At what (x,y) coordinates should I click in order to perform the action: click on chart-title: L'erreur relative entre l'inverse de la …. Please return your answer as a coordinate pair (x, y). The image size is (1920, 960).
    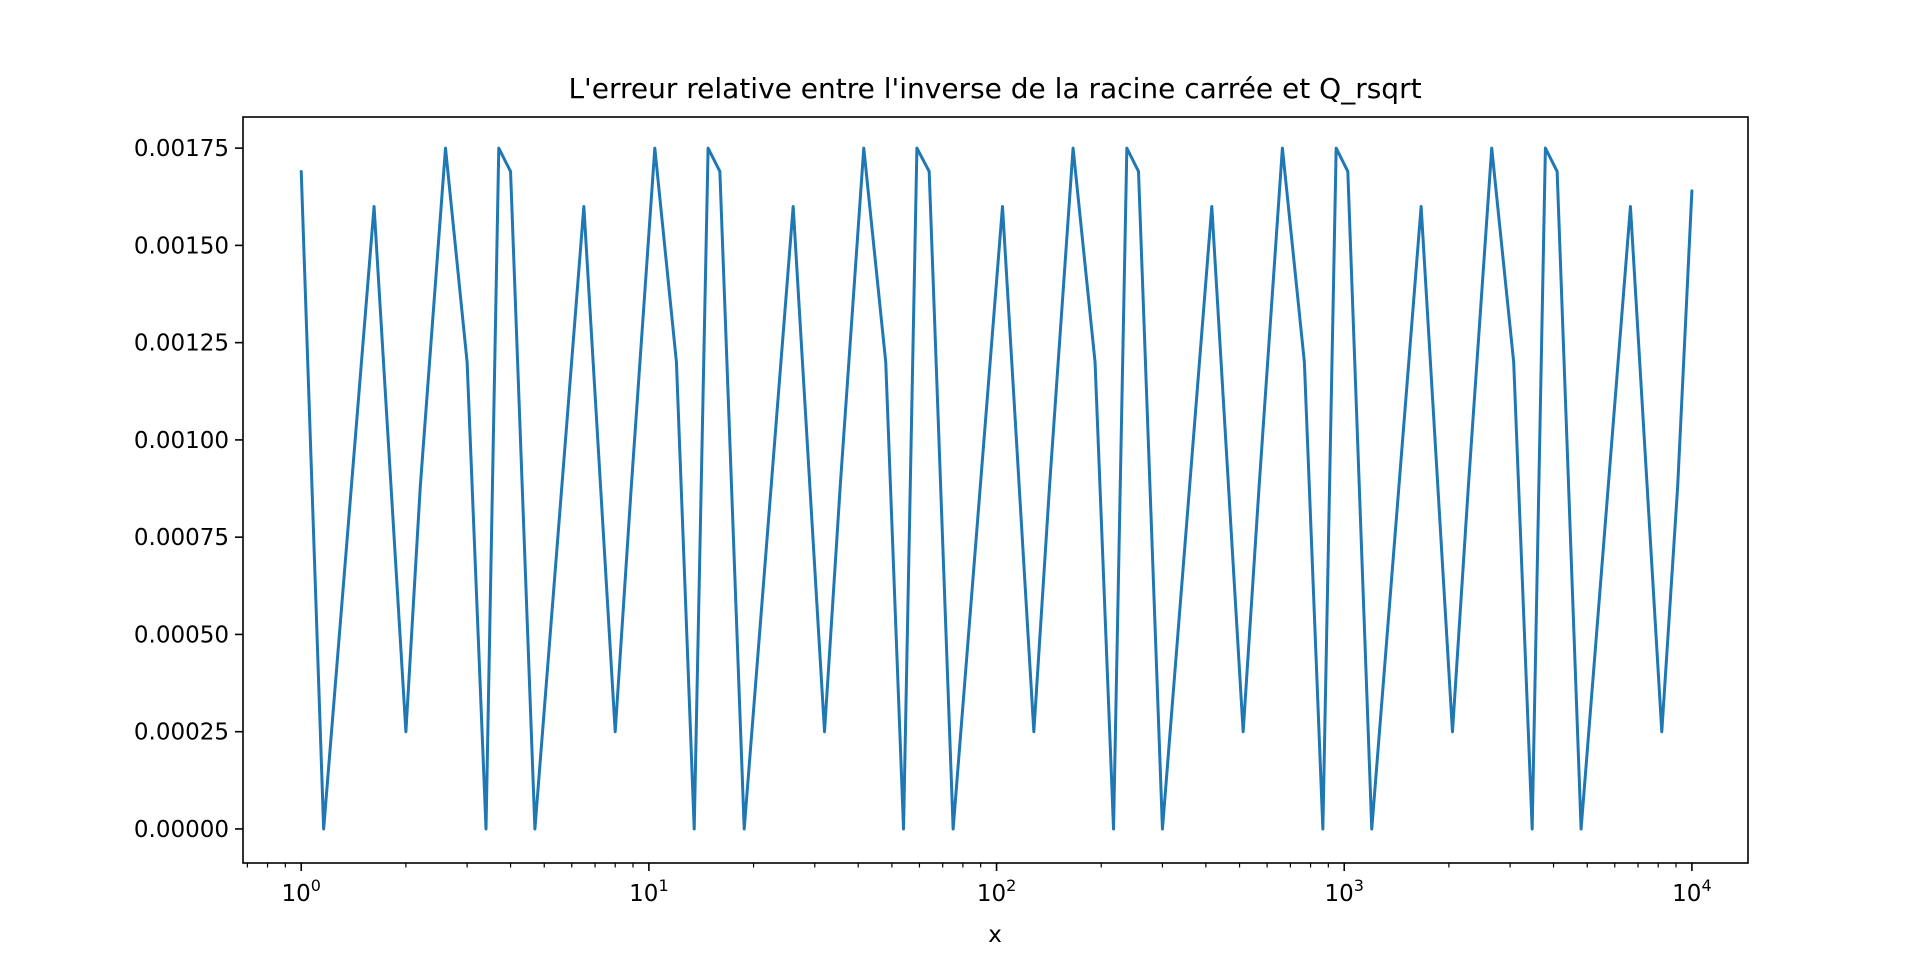
    Looking at the image, I should click on (994, 88).